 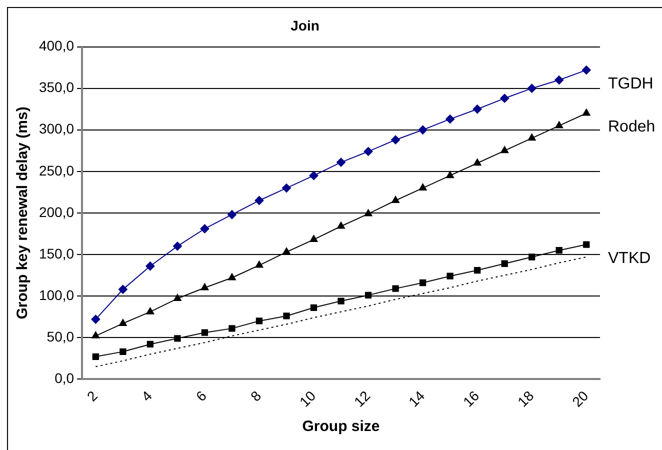 I want to click on y-tick-label: 50,0, so click(x=60, y=336).